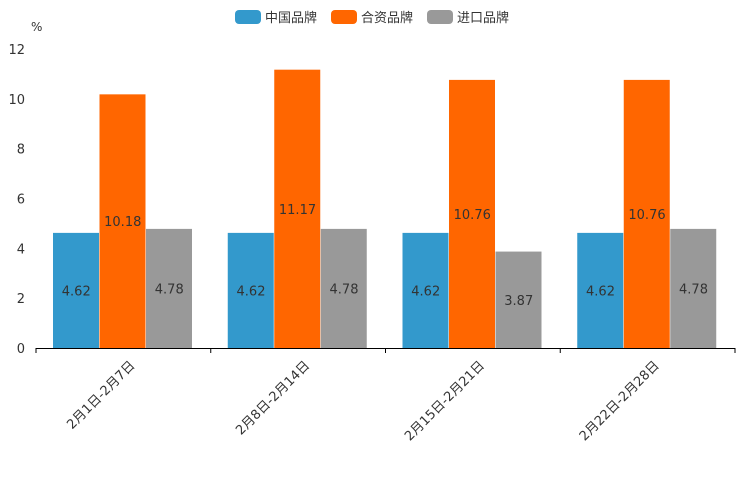 The height and width of the screenshot is (496, 744). Describe the element at coordinates (21, 349) in the screenshot. I see `y-tick-label: 0` at that location.